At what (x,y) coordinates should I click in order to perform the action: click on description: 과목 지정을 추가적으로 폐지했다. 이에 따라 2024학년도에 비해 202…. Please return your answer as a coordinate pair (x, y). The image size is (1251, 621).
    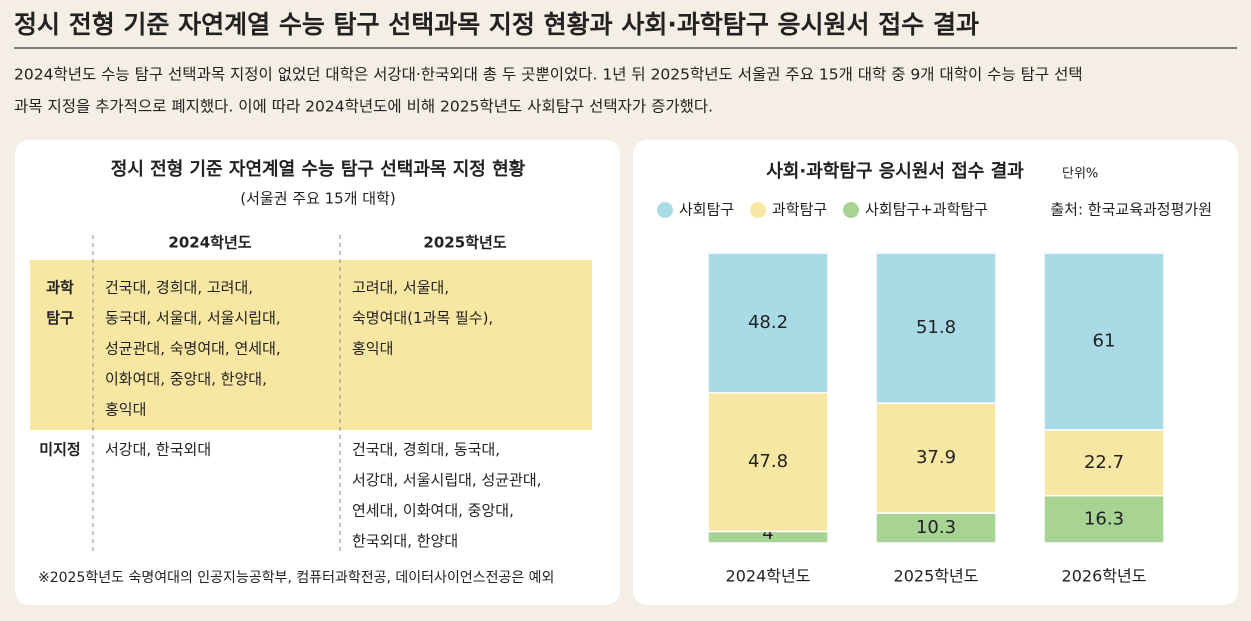
    Looking at the image, I should click on (363, 107).